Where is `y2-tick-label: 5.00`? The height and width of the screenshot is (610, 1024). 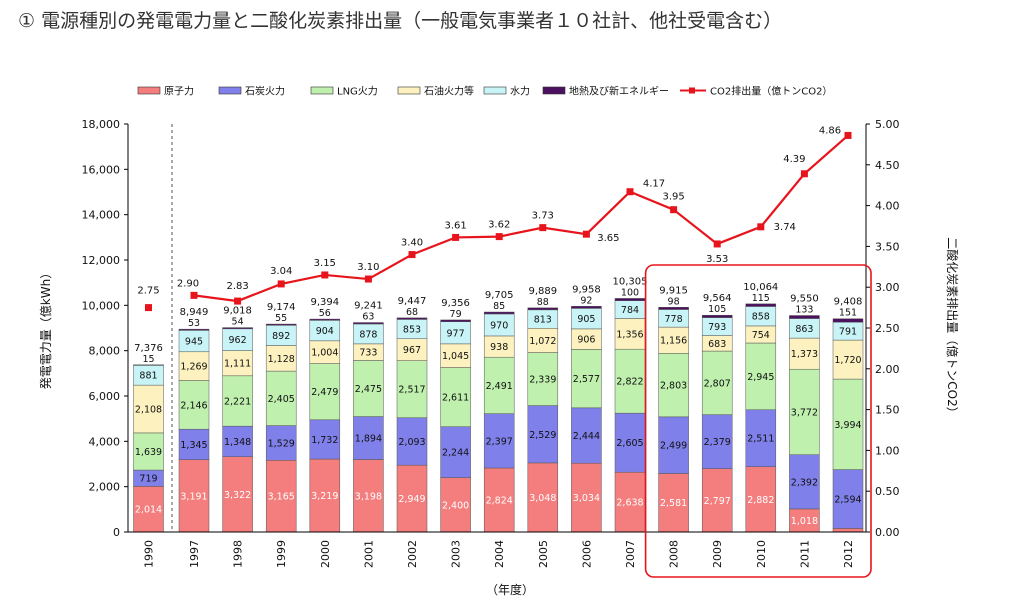
y2-tick-label: 5.00 is located at coordinates (887, 124).